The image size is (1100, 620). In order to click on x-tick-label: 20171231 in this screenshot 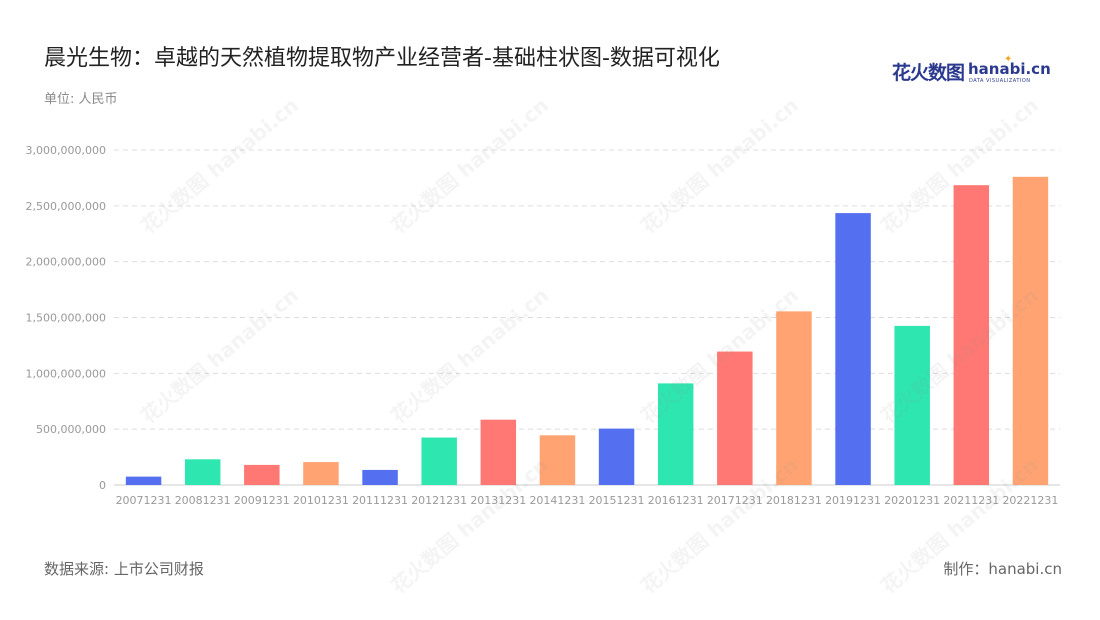, I will do `click(735, 500)`.